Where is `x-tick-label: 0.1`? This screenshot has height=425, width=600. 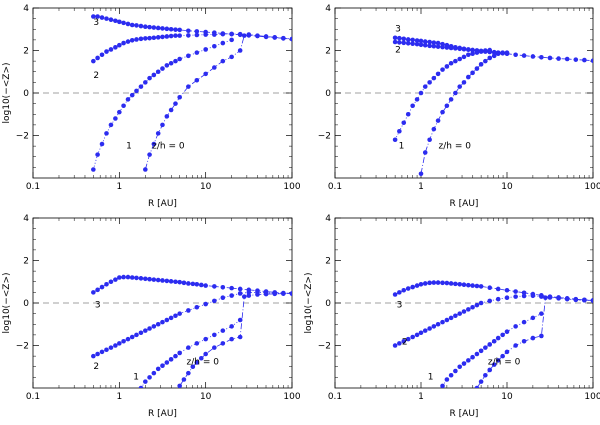
x-tick-label: 0.1 is located at coordinates (335, 397).